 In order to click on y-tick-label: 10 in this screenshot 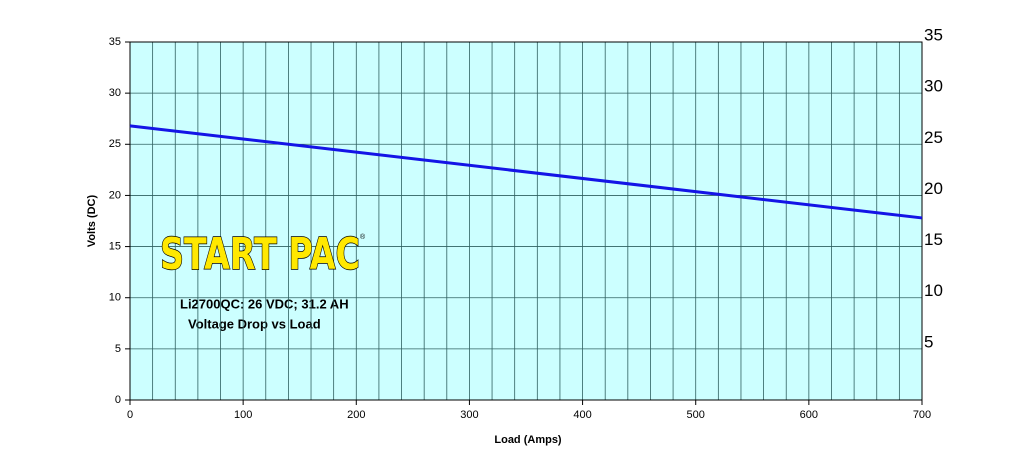, I will do `click(115, 298)`.